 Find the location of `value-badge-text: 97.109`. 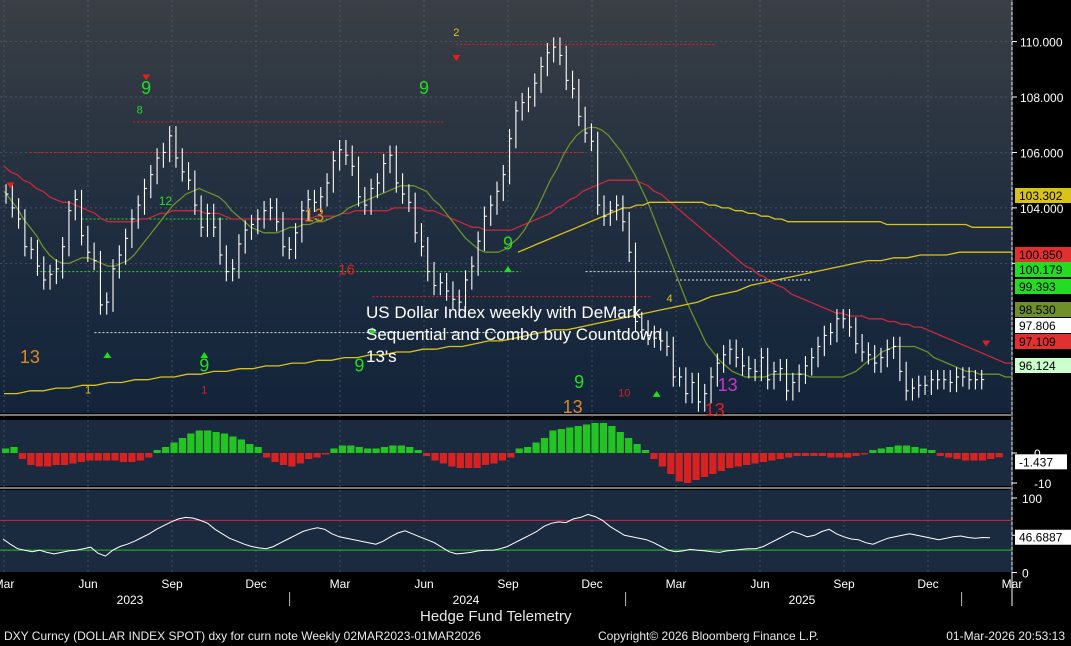

value-badge-text: 97.109 is located at coordinates (1037, 342).